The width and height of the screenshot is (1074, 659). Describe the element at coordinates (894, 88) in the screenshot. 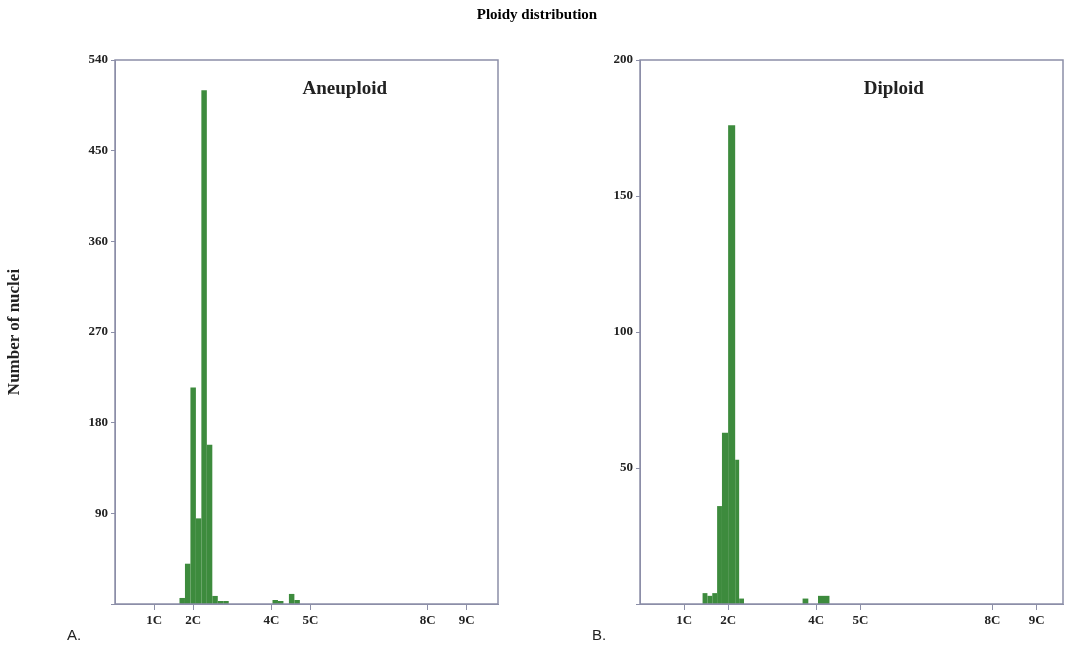

I see `text: Diploid` at that location.